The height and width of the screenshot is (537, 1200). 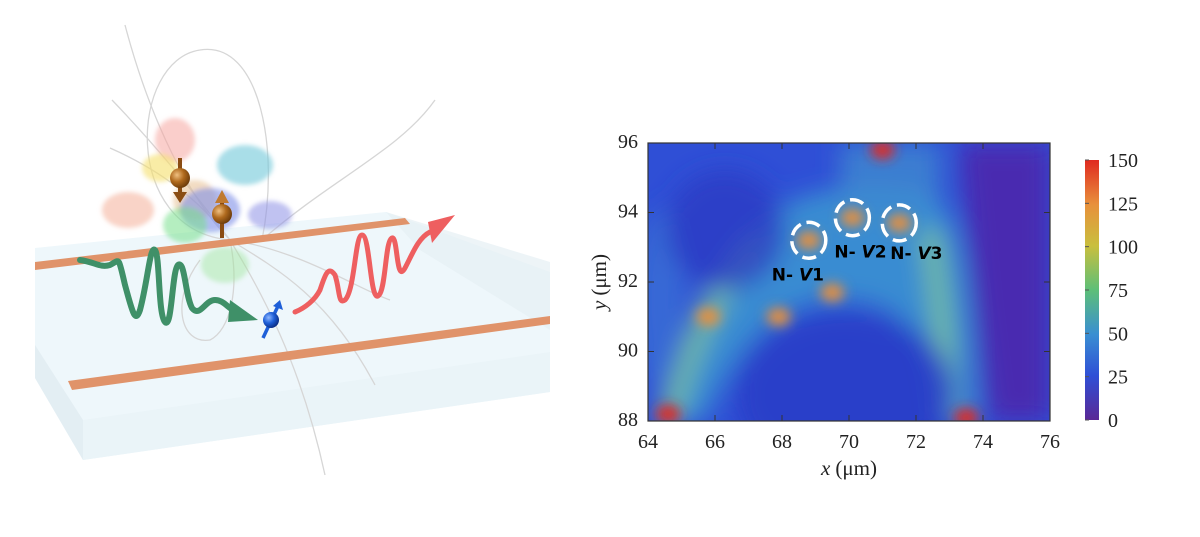 I want to click on colorbar-tick-label: 0, so click(x=1113, y=421).